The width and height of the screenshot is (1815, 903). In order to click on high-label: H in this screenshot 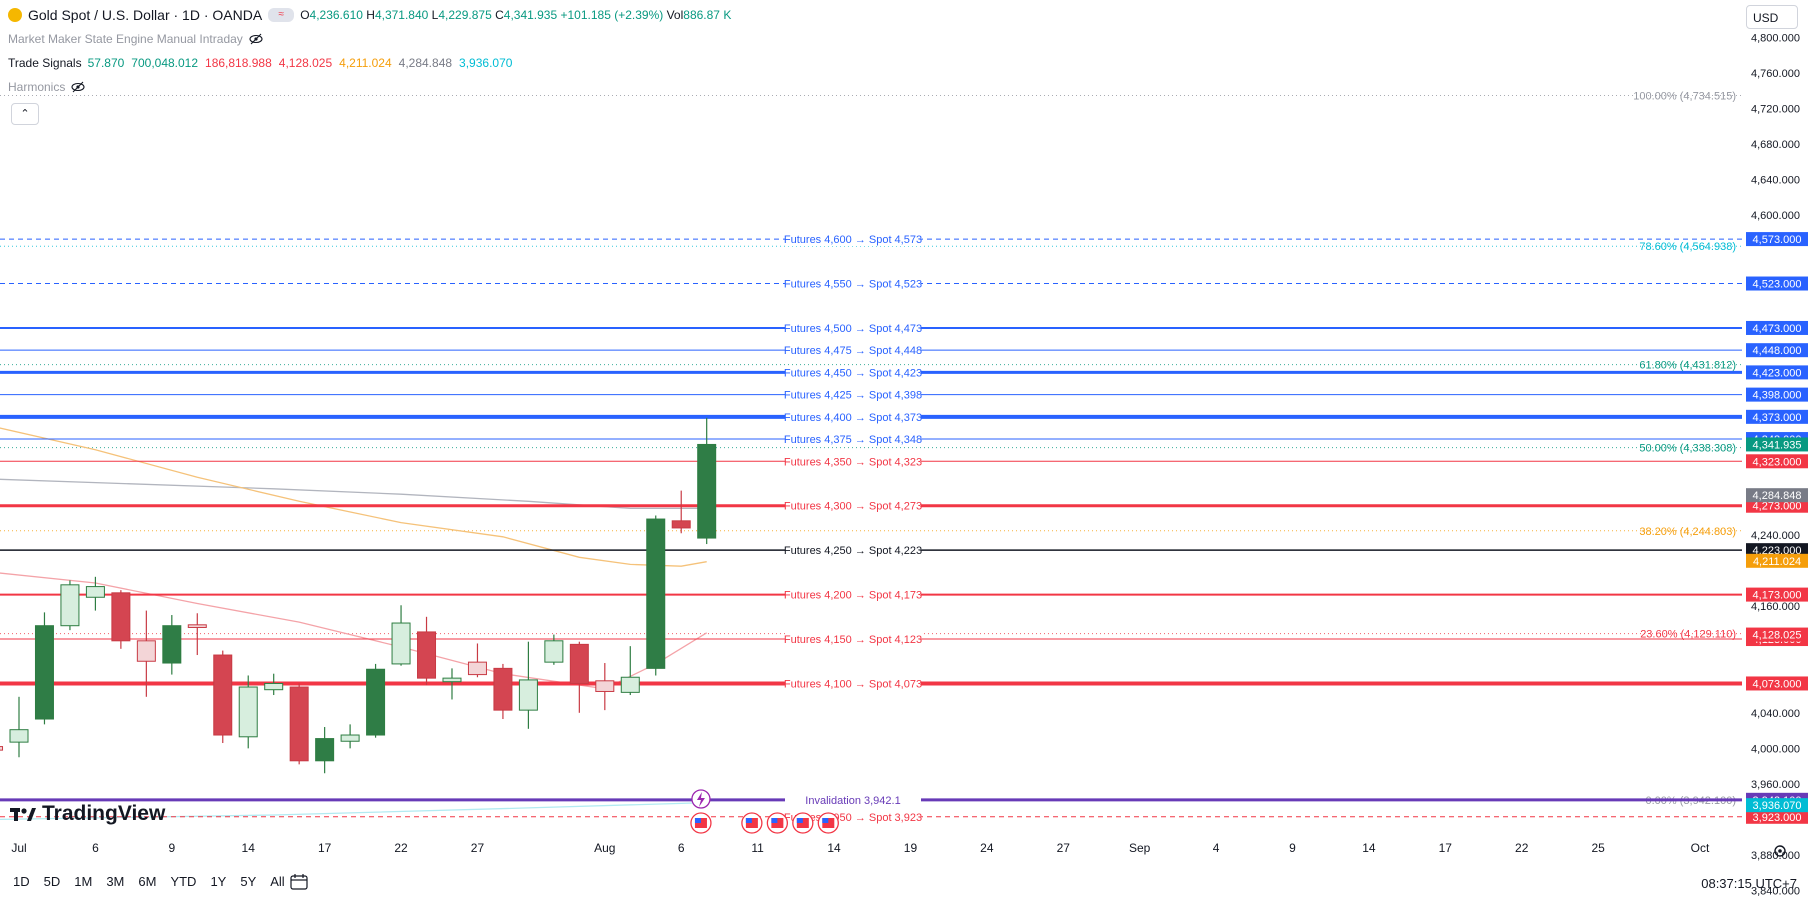, I will do `click(370, 15)`.